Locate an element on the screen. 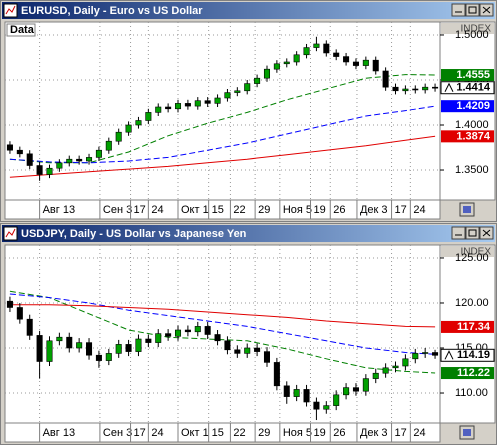 This screenshot has width=497, height=445. data-tag is located at coordinates (21, 30).